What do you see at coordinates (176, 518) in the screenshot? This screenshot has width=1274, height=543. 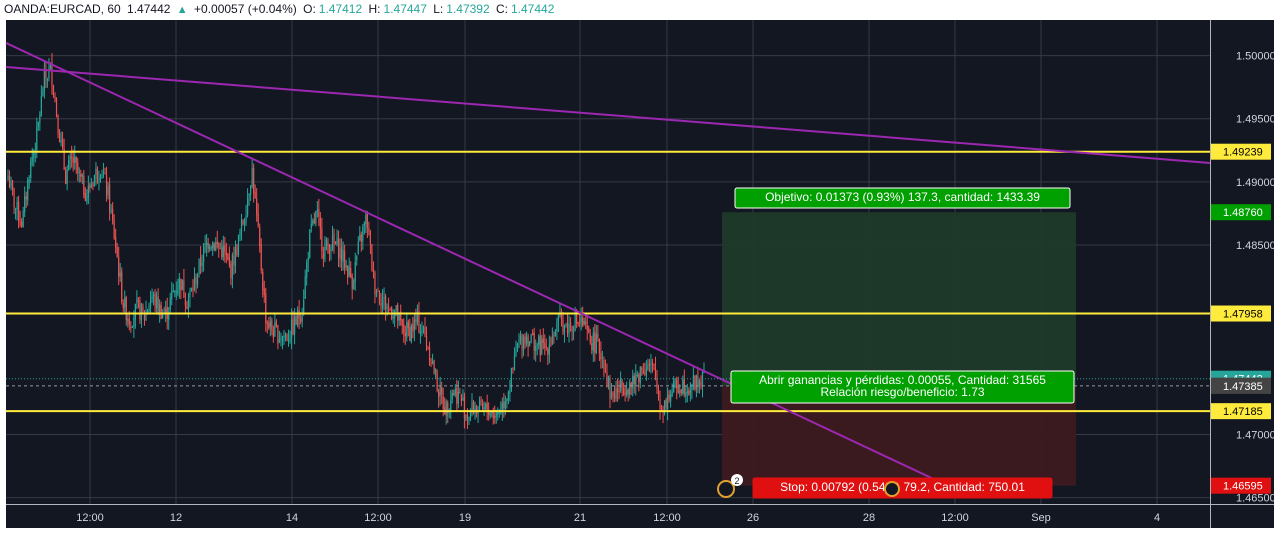 I see `x-tick-label: 12` at bounding box center [176, 518].